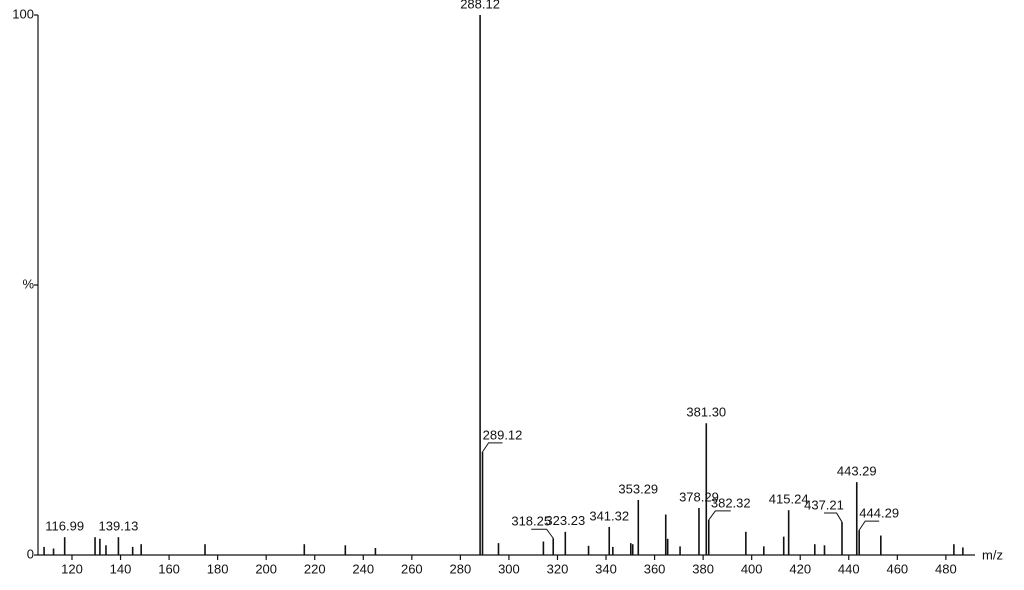 The image size is (1024, 590). I want to click on y-tick-label: %, so click(28, 283).